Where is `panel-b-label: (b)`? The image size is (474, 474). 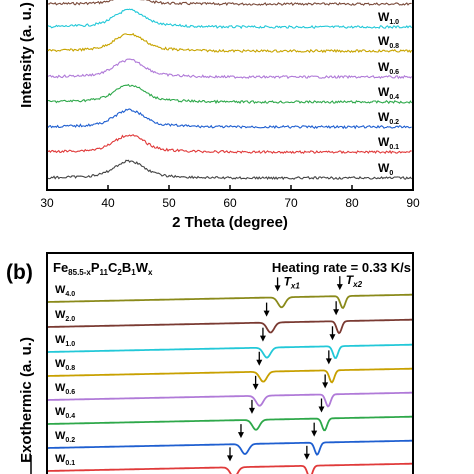
panel-b-label: (b) is located at coordinates (19, 272).